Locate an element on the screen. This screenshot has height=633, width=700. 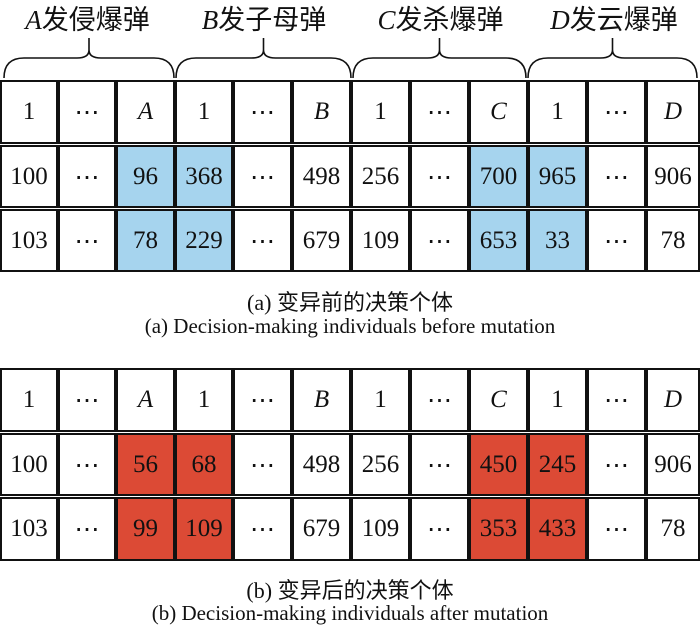
after-row-2-cell: 99 is located at coordinates (145, 529).